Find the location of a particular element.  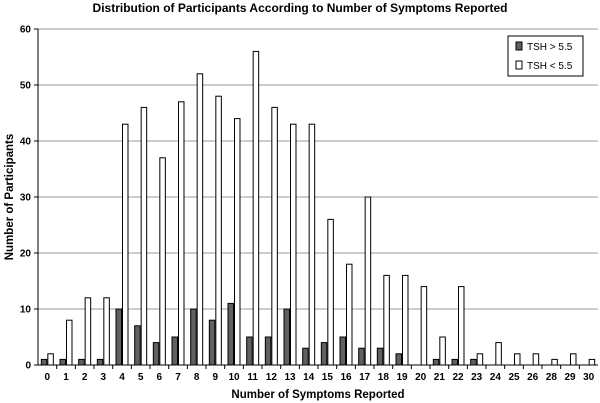

legend-swatch-tsh-below is located at coordinates (519, 65).